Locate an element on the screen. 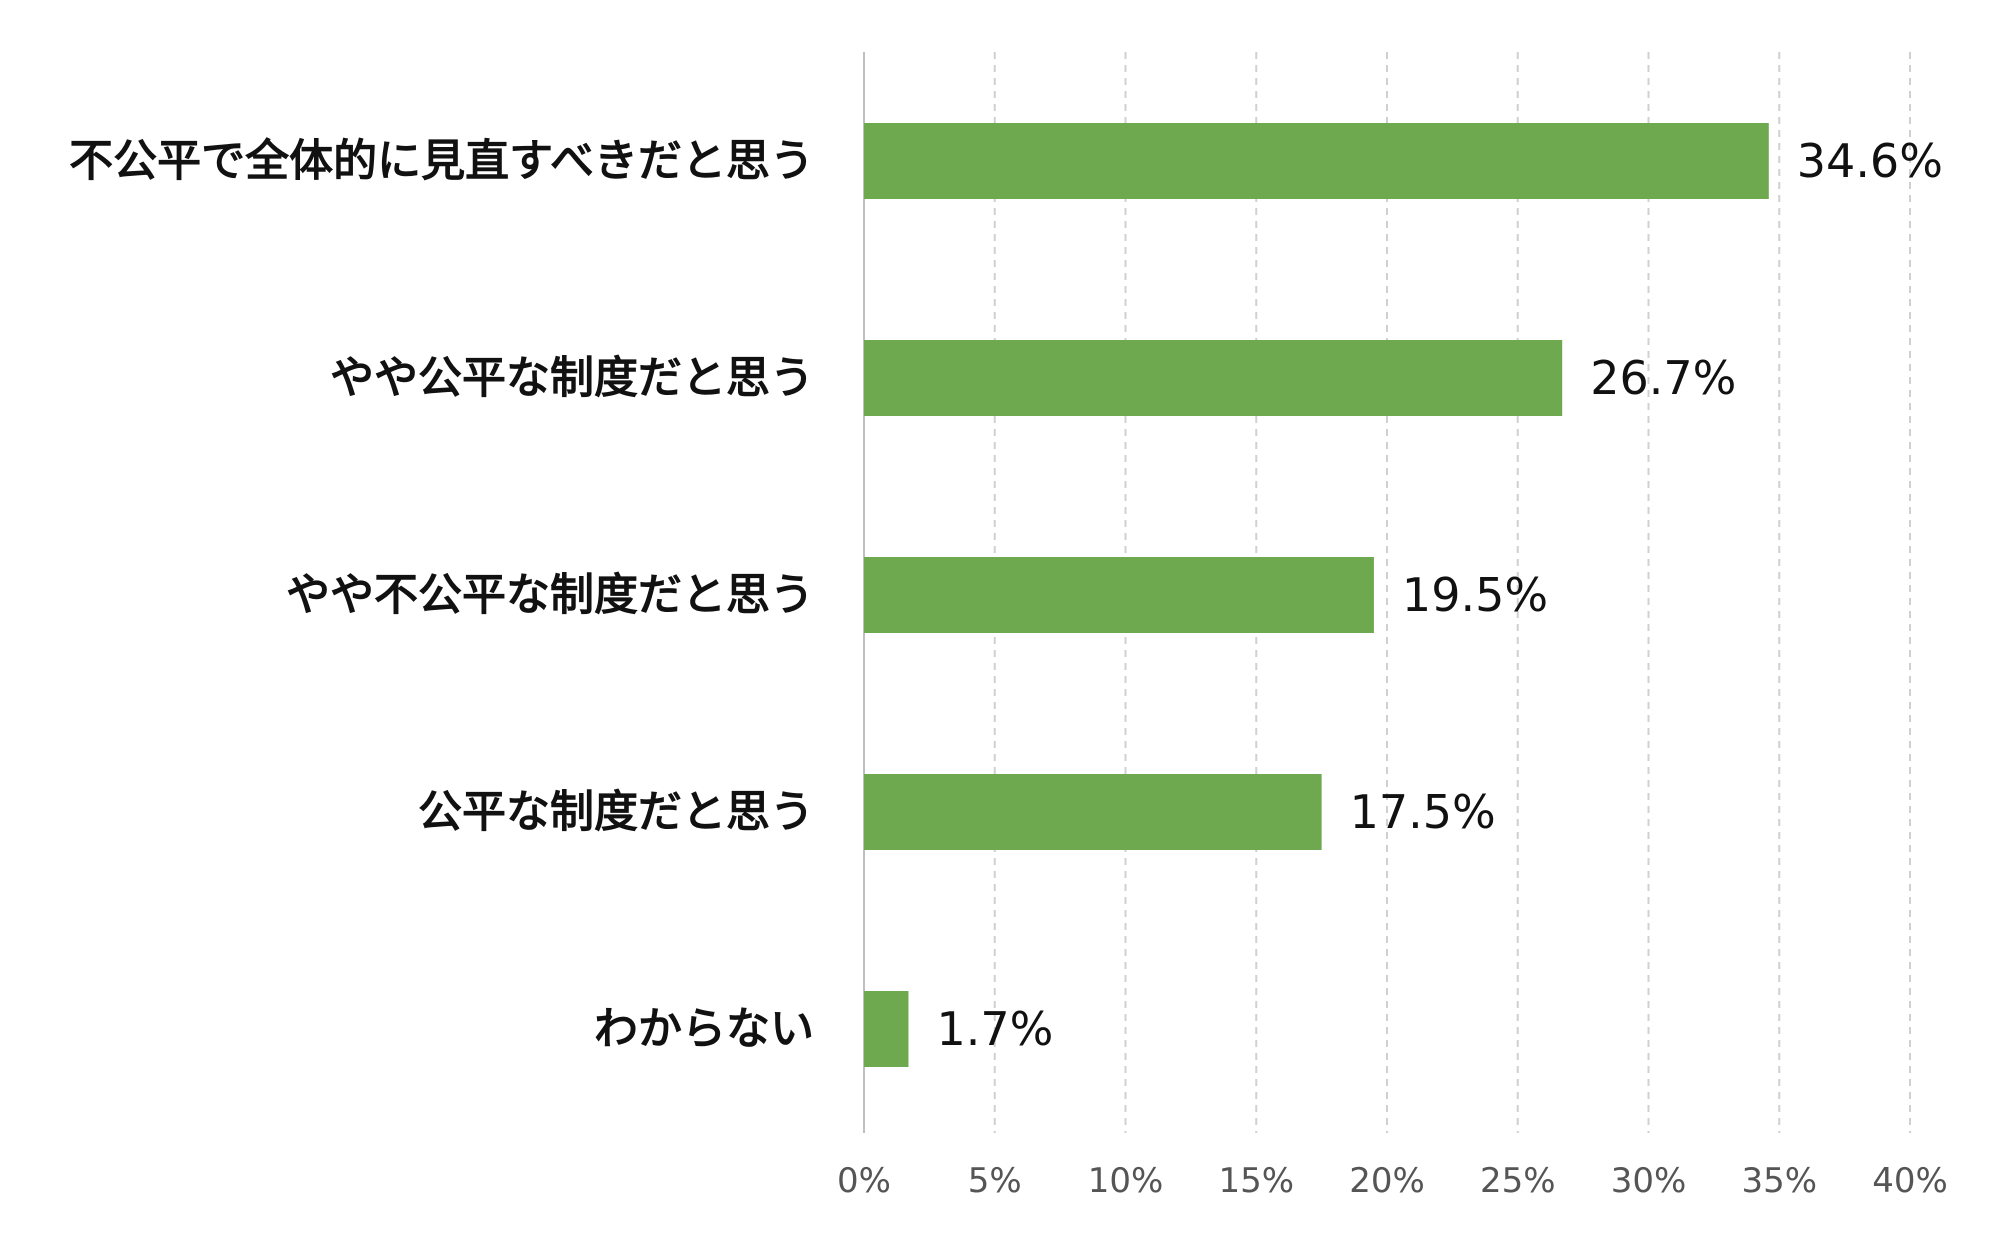  x-tick-label: 15% is located at coordinates (1256, 1181).